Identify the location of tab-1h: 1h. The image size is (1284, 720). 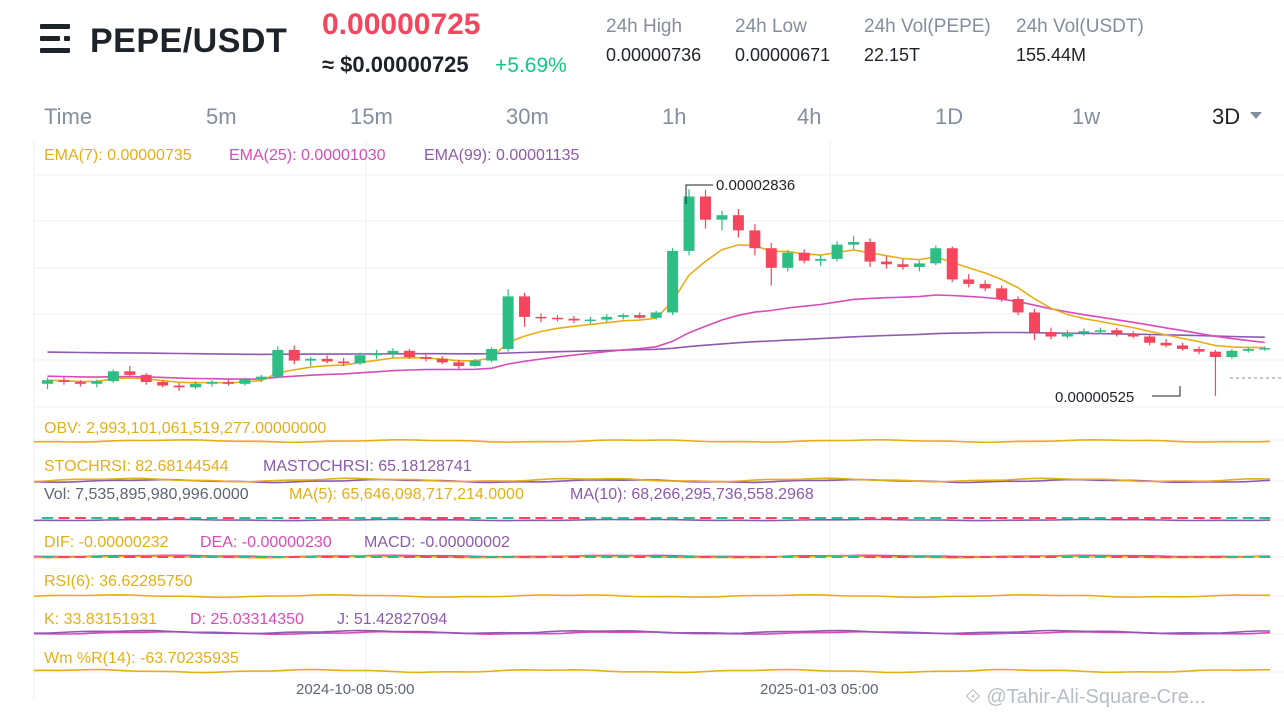
(674, 116).